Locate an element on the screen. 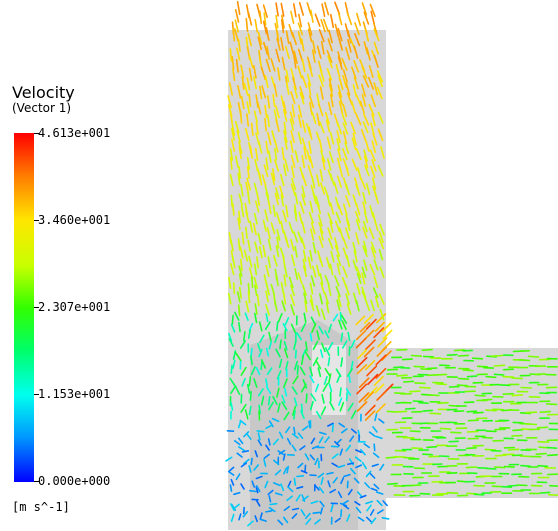  legend-subtitle: (Vector 1) is located at coordinates (42, 108).